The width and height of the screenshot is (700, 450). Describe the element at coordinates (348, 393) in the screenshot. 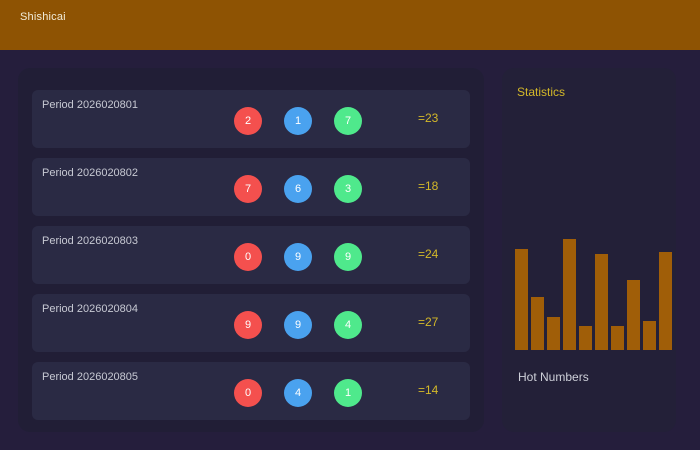

I see `lottery-ball-green: 1` at that location.